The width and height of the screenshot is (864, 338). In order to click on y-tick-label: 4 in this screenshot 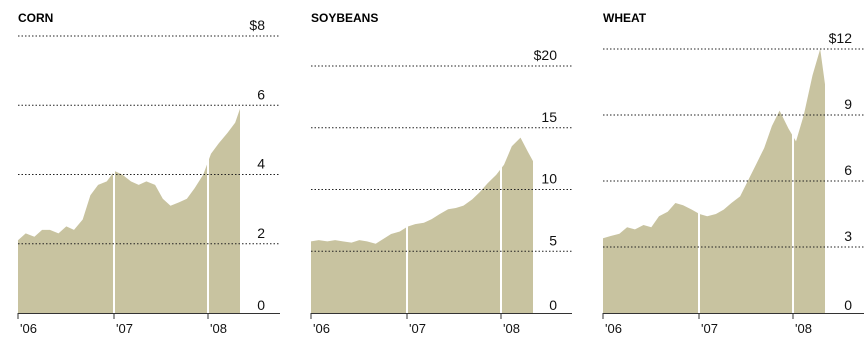, I will do `click(261, 164)`.